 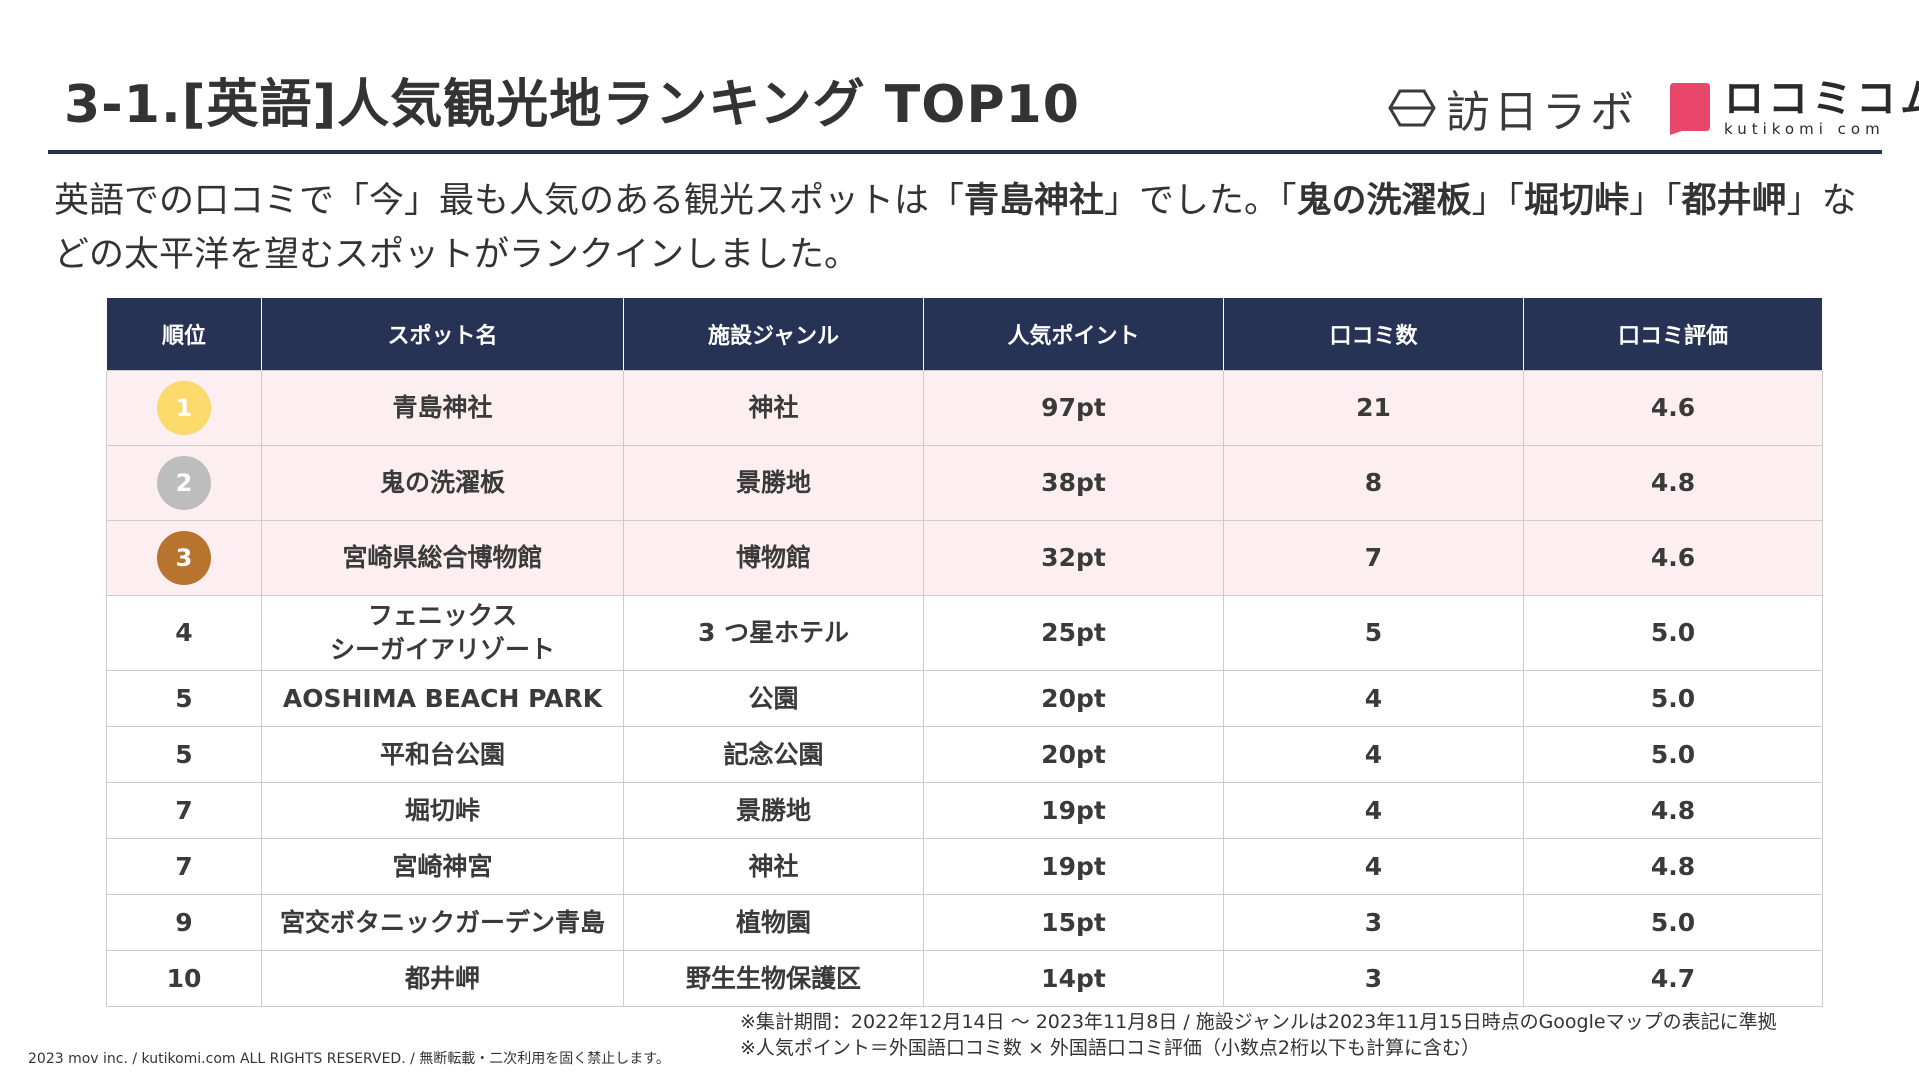 I want to click on table-row: 5 AOSHIMA BEACH PARK 公園 20pt 4 5.0, so click(x=964, y=698).